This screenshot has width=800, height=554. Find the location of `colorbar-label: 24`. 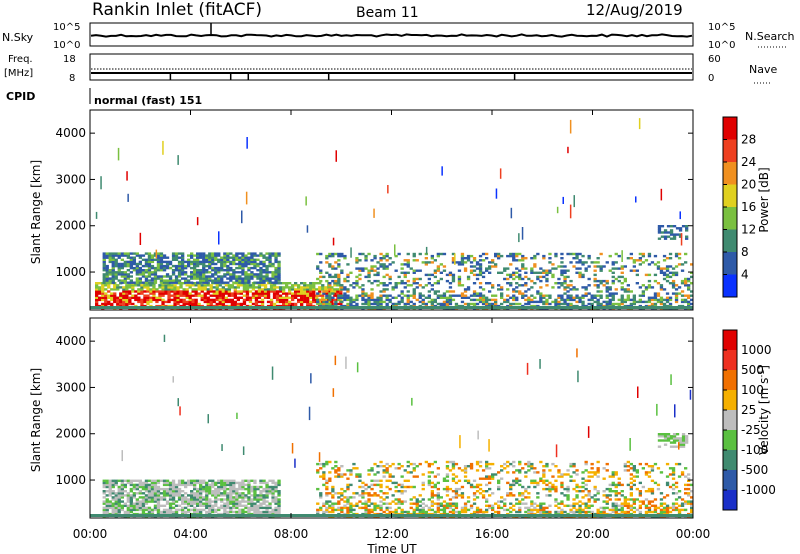

colorbar-label: 24 is located at coordinates (748, 162).